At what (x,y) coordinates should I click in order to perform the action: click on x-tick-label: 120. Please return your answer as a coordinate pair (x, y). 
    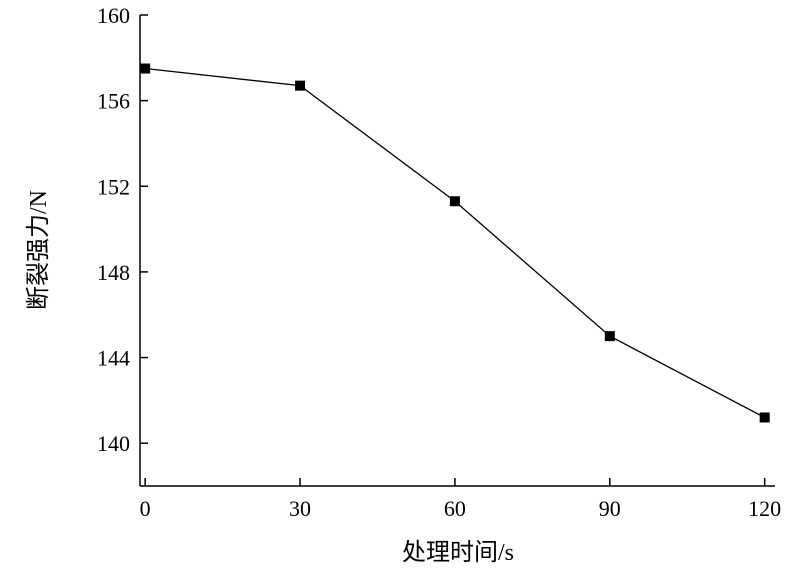
    Looking at the image, I should click on (764, 508).